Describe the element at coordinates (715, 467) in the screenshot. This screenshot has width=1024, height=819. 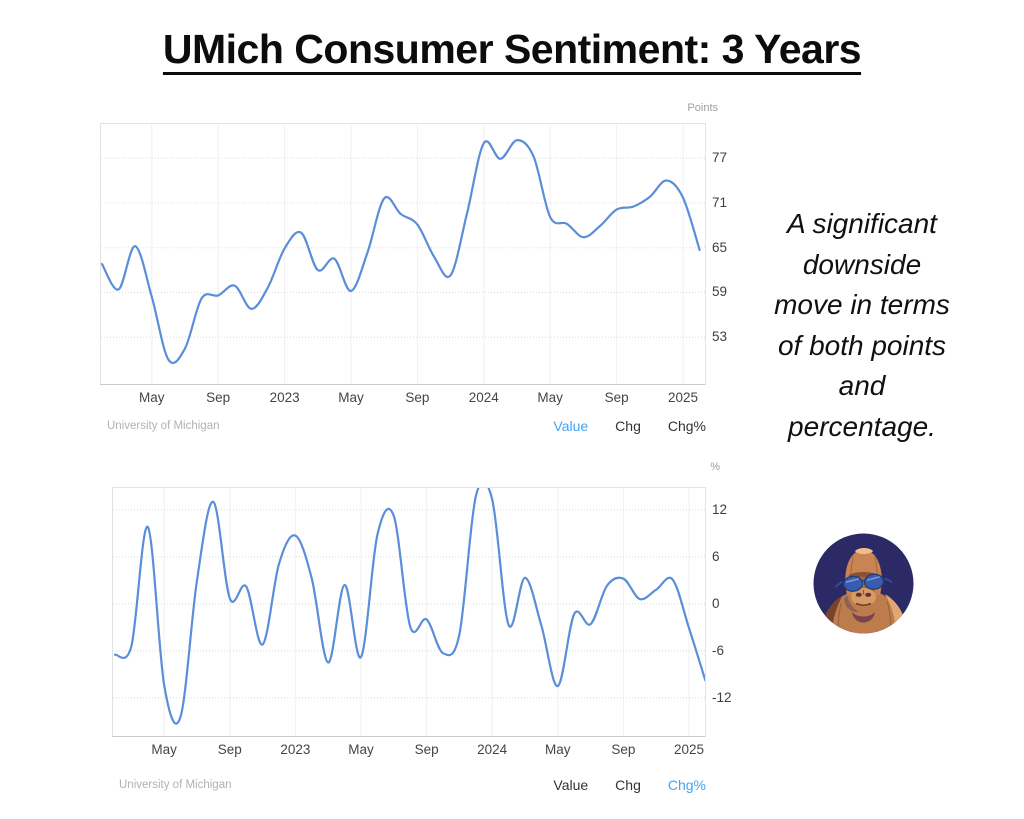
I see `y-axis-unit-label: %` at that location.